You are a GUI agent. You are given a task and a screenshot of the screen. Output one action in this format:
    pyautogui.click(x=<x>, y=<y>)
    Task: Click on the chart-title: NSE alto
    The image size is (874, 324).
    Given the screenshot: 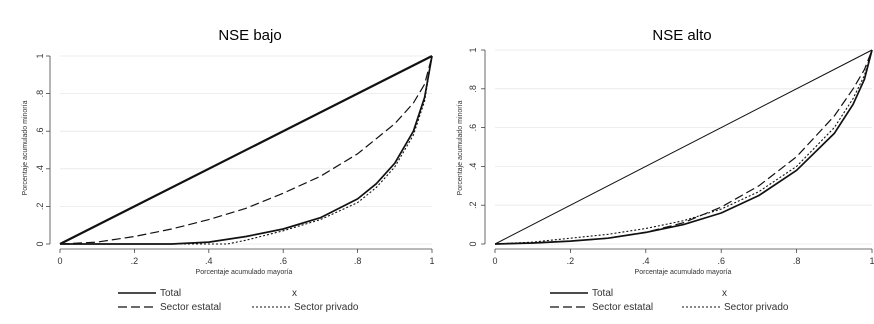 What is the action you would take?
    pyautogui.click(x=681, y=35)
    